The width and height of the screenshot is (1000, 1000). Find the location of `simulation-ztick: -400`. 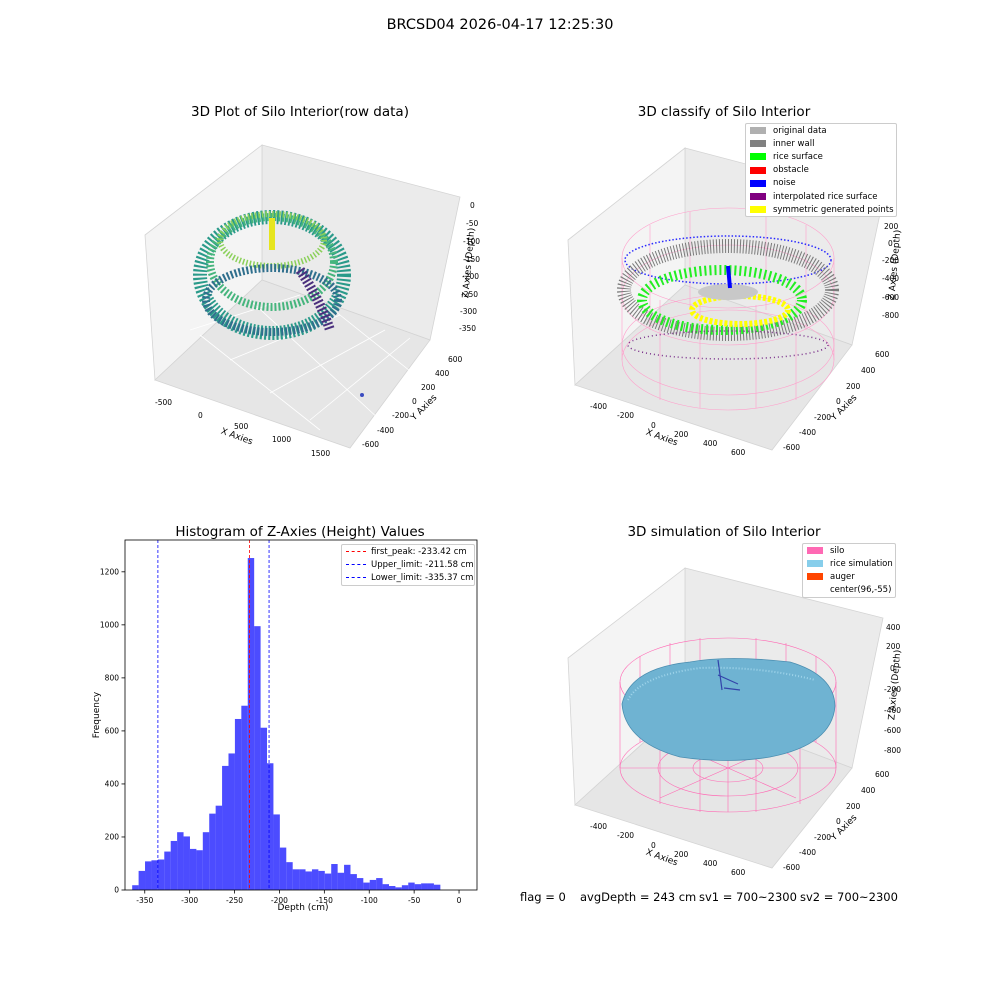

simulation-ztick: -400 is located at coordinates (893, 710).